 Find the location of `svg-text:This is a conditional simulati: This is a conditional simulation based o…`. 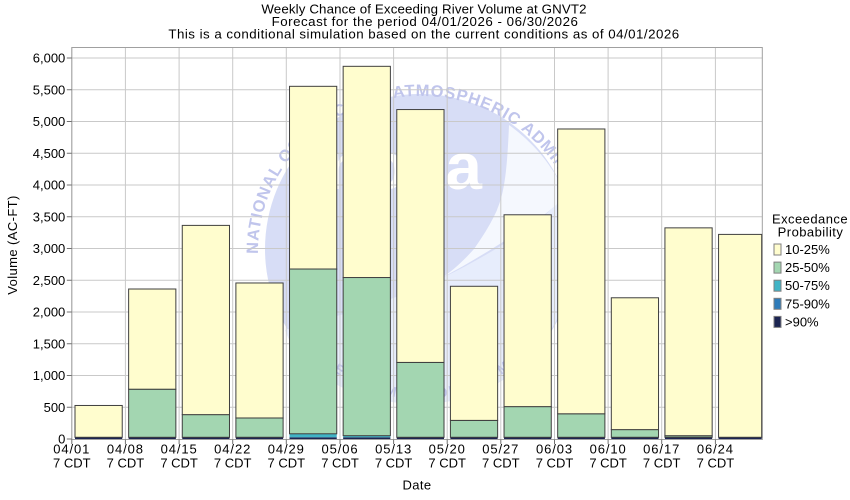

svg-text:This is a conditional simulati: This is a conditional simulation based o… is located at coordinates (423, 33).